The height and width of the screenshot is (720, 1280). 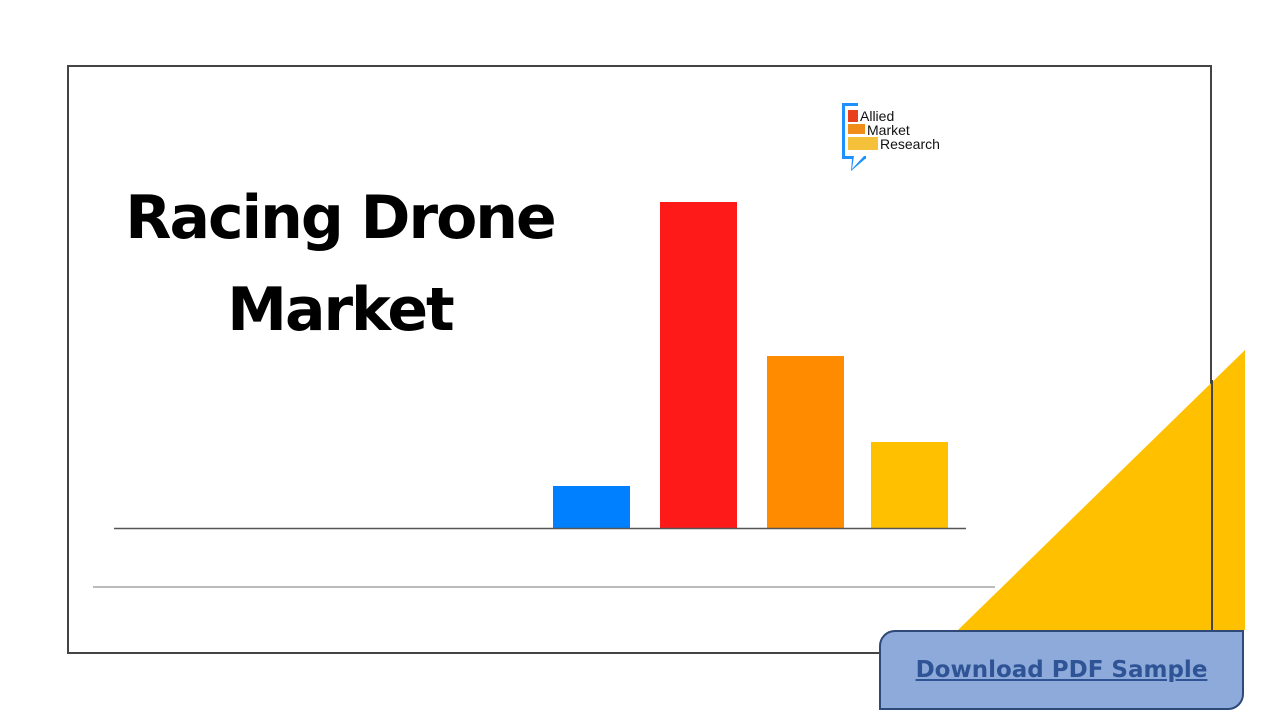 What do you see at coordinates (877, 116) in the screenshot?
I see `logo-text-allied: Allied` at bounding box center [877, 116].